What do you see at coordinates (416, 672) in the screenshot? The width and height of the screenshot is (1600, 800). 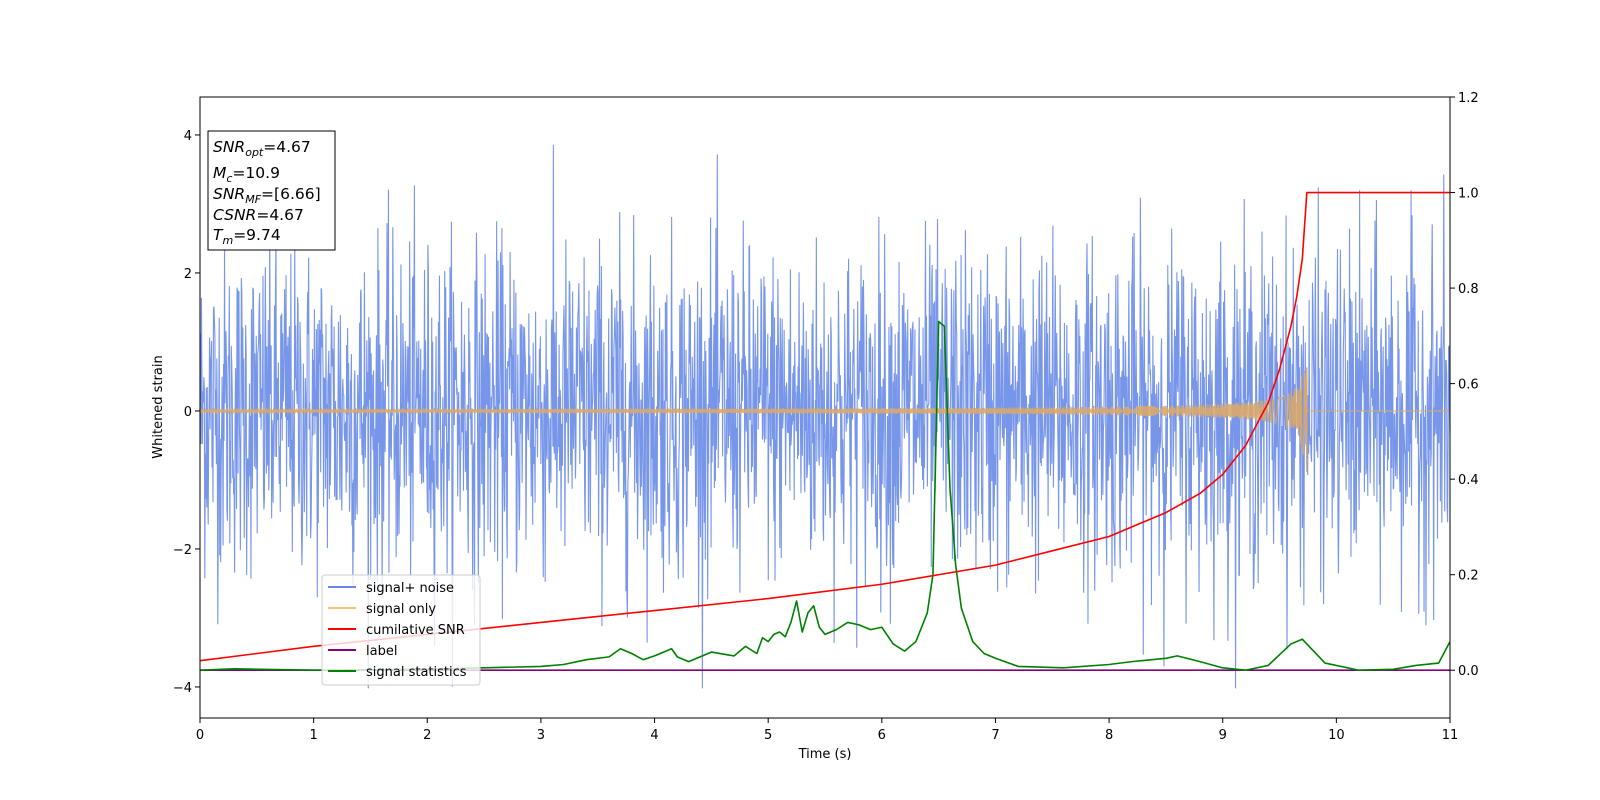 I see `legend-label: signal statistics` at bounding box center [416, 672].